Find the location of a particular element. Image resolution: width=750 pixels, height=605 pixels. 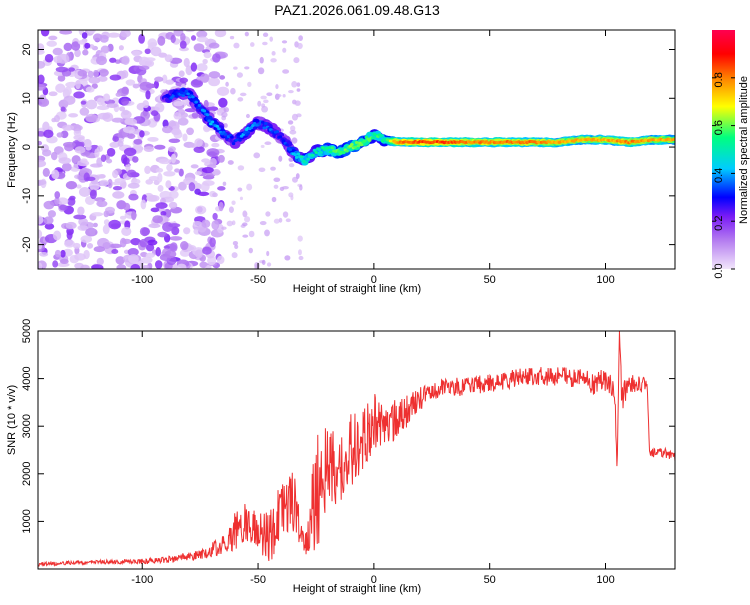

snr-x-tick-label: 100 is located at coordinates (605, 580).